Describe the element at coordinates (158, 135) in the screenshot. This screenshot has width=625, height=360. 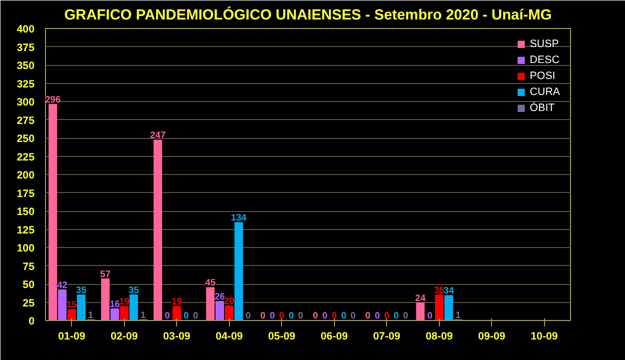
I see `data-label: 247` at that location.